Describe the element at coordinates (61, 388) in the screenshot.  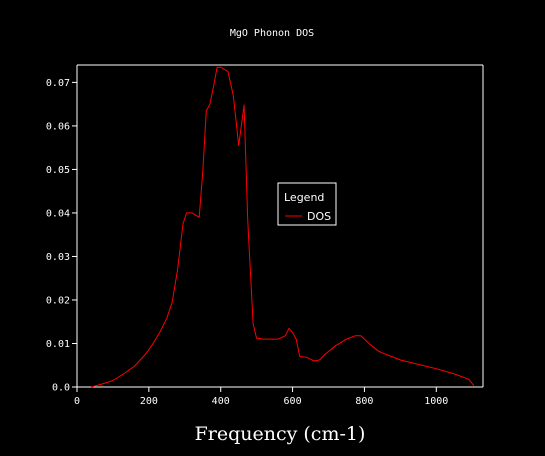
I see `y-tick-label: 0.0` at that location.